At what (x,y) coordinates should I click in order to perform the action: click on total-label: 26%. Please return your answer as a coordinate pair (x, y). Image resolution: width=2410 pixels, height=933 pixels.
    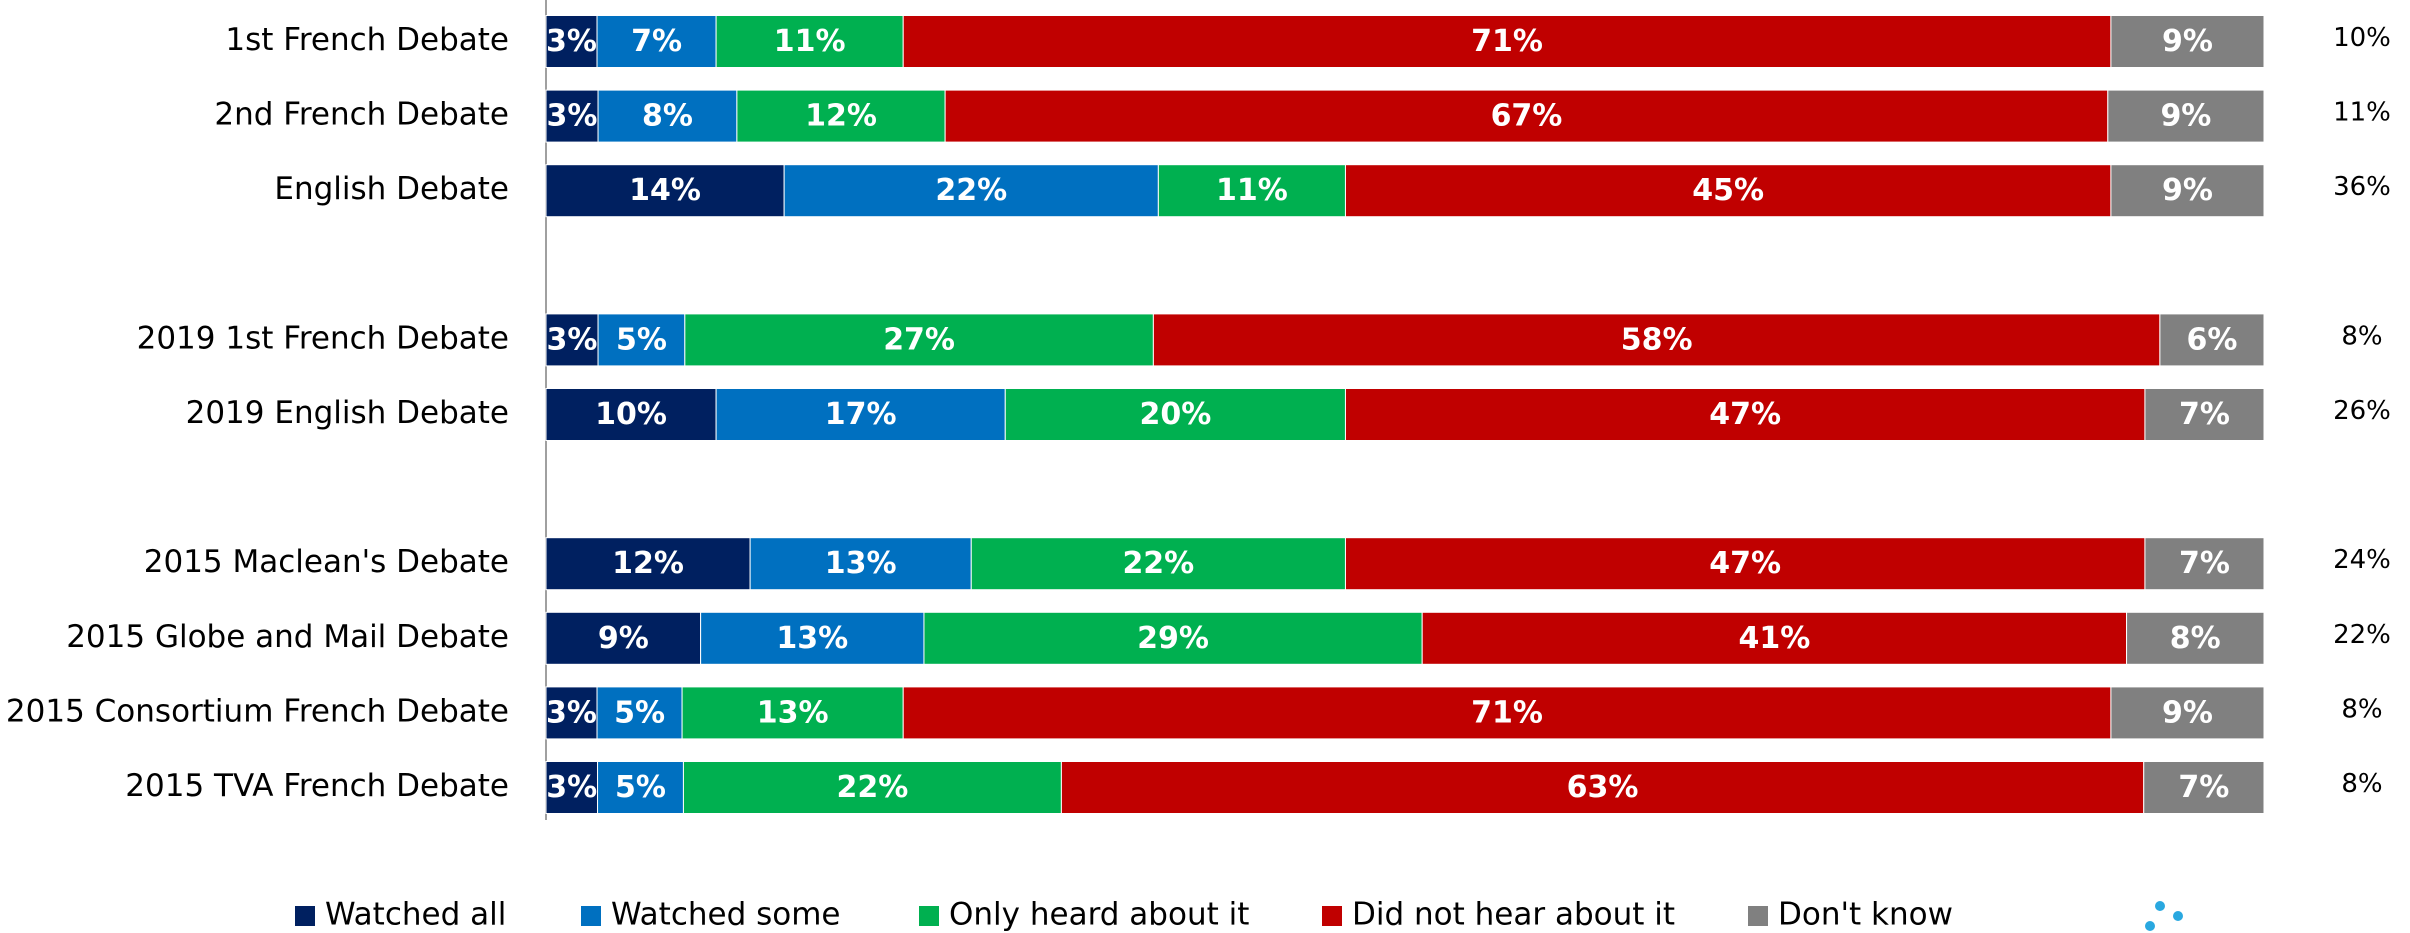
    Looking at the image, I should click on (2362, 411).